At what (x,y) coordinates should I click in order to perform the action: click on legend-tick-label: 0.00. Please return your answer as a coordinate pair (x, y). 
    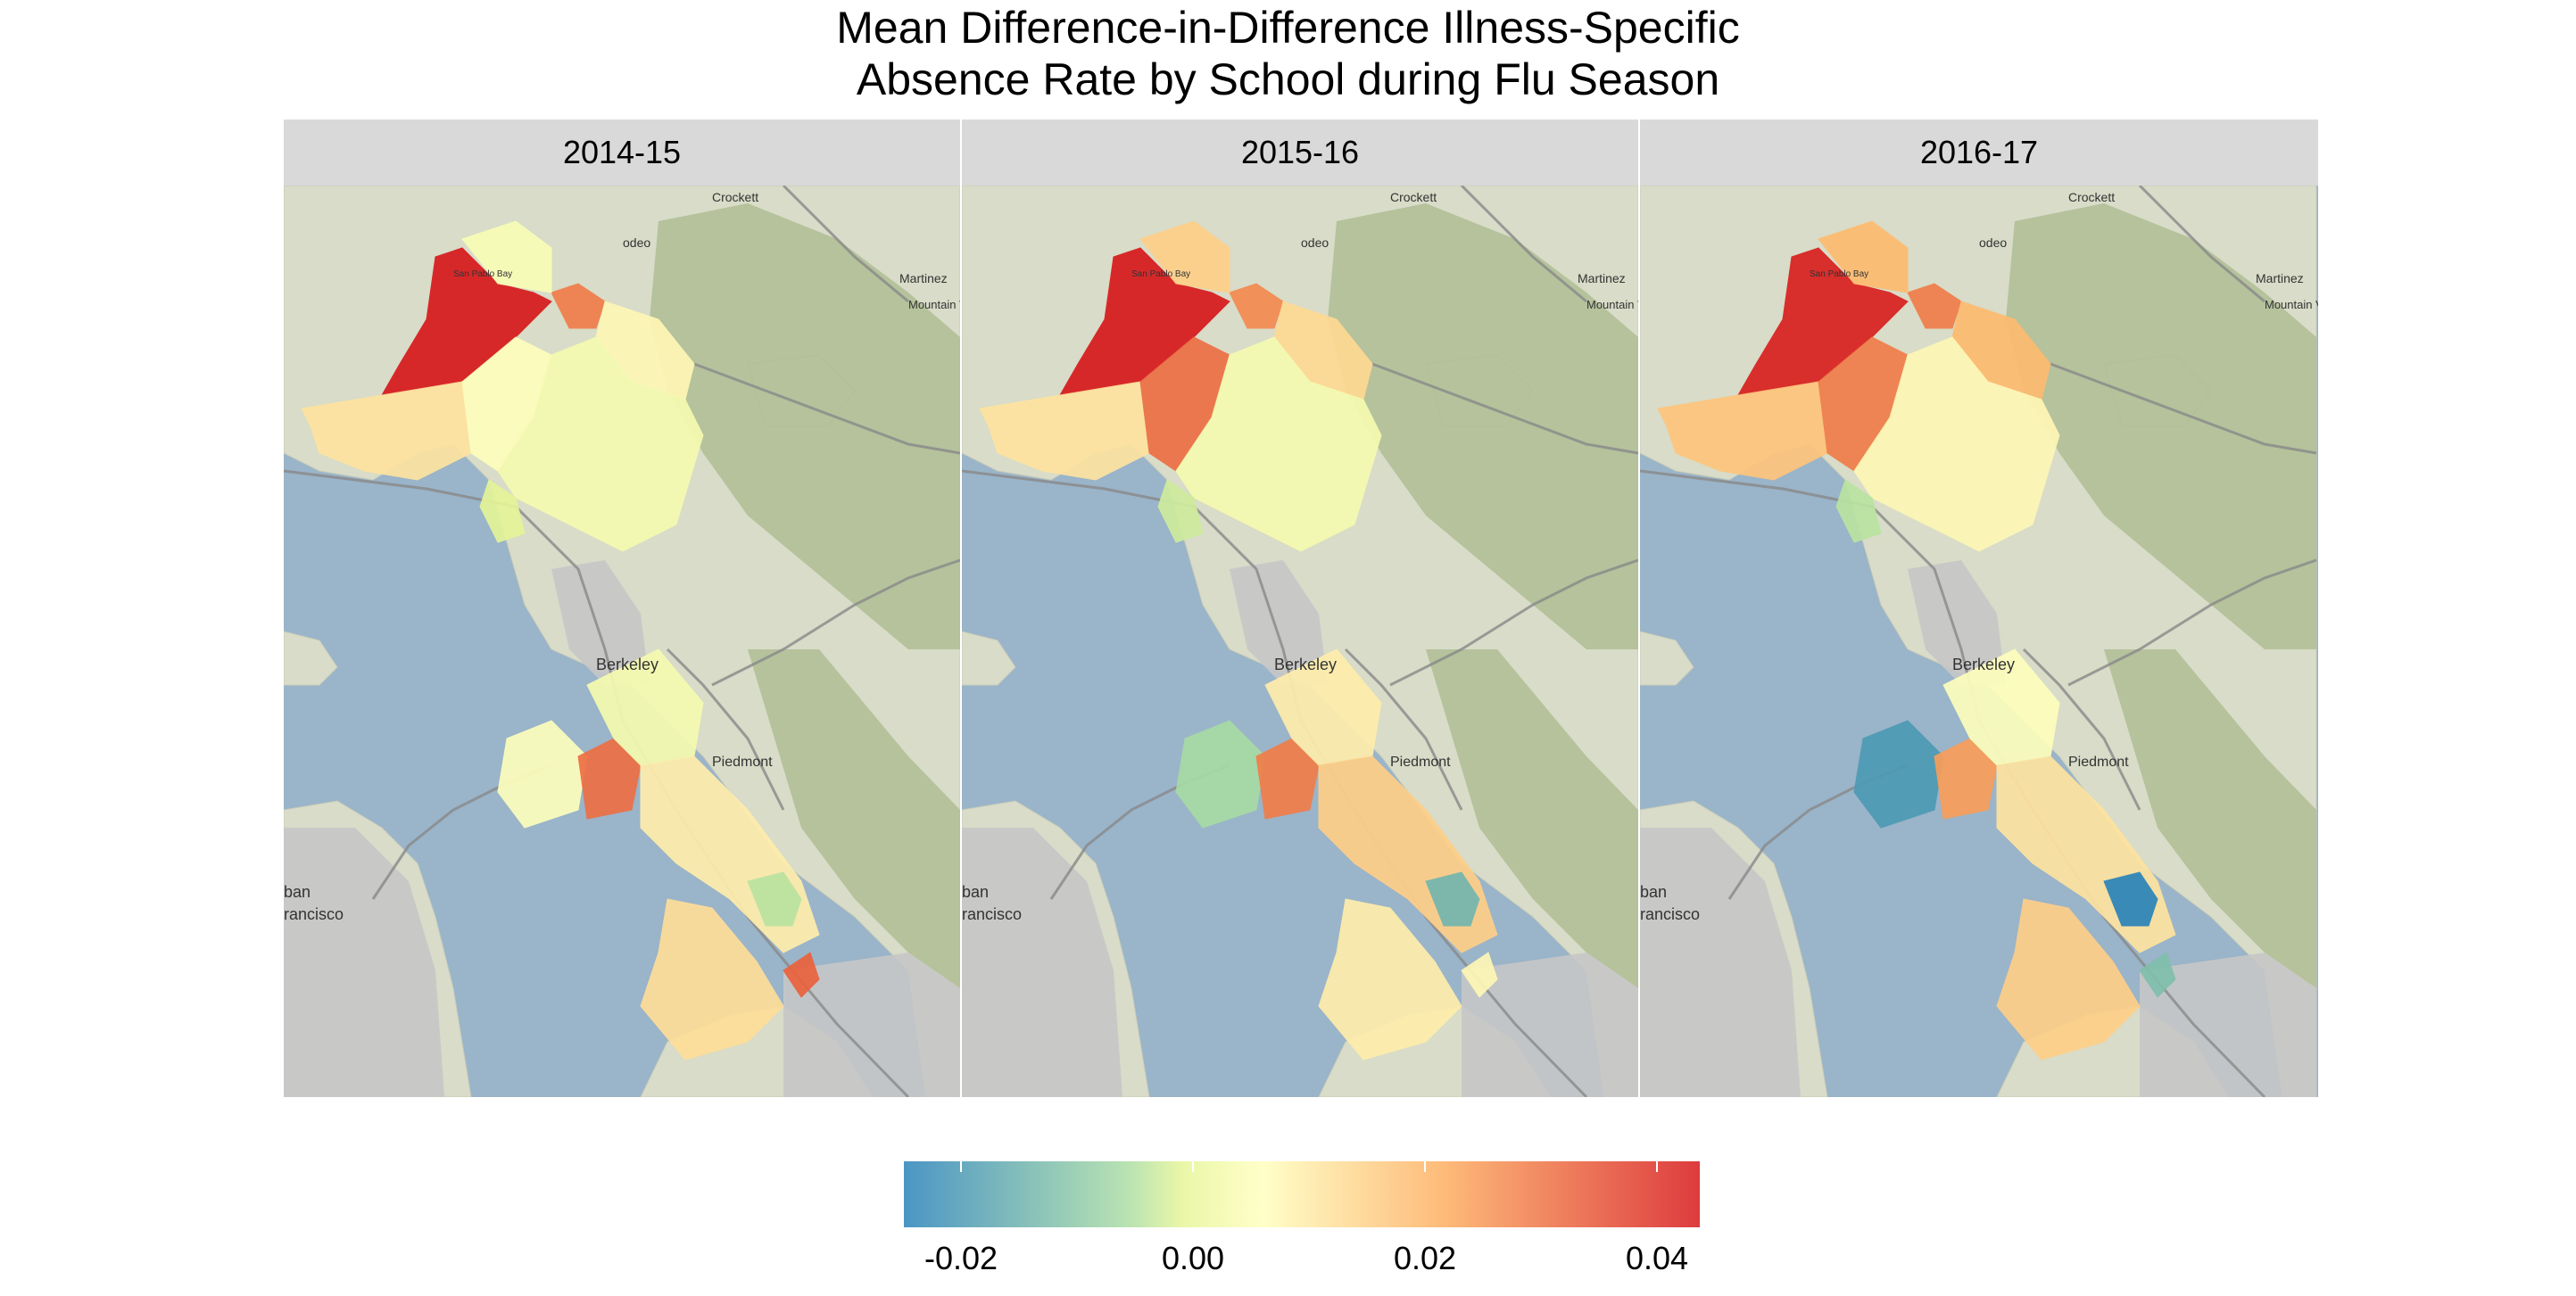
    Looking at the image, I should click on (1193, 1258).